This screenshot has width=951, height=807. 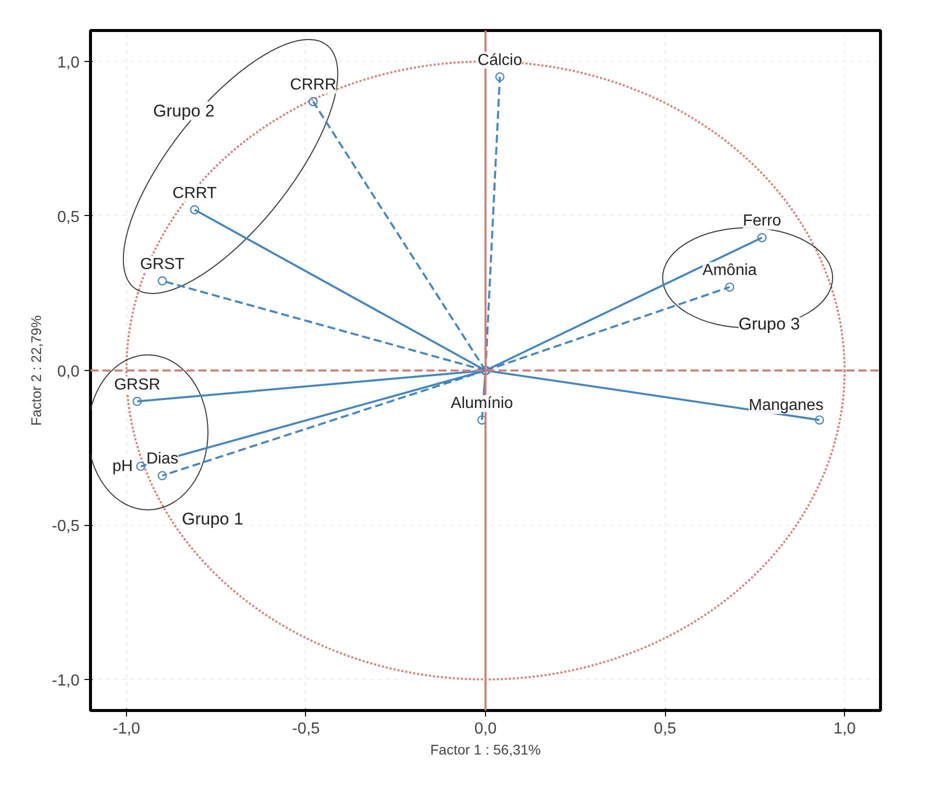 I want to click on y-tick-label: -1,0, so click(x=66, y=681).